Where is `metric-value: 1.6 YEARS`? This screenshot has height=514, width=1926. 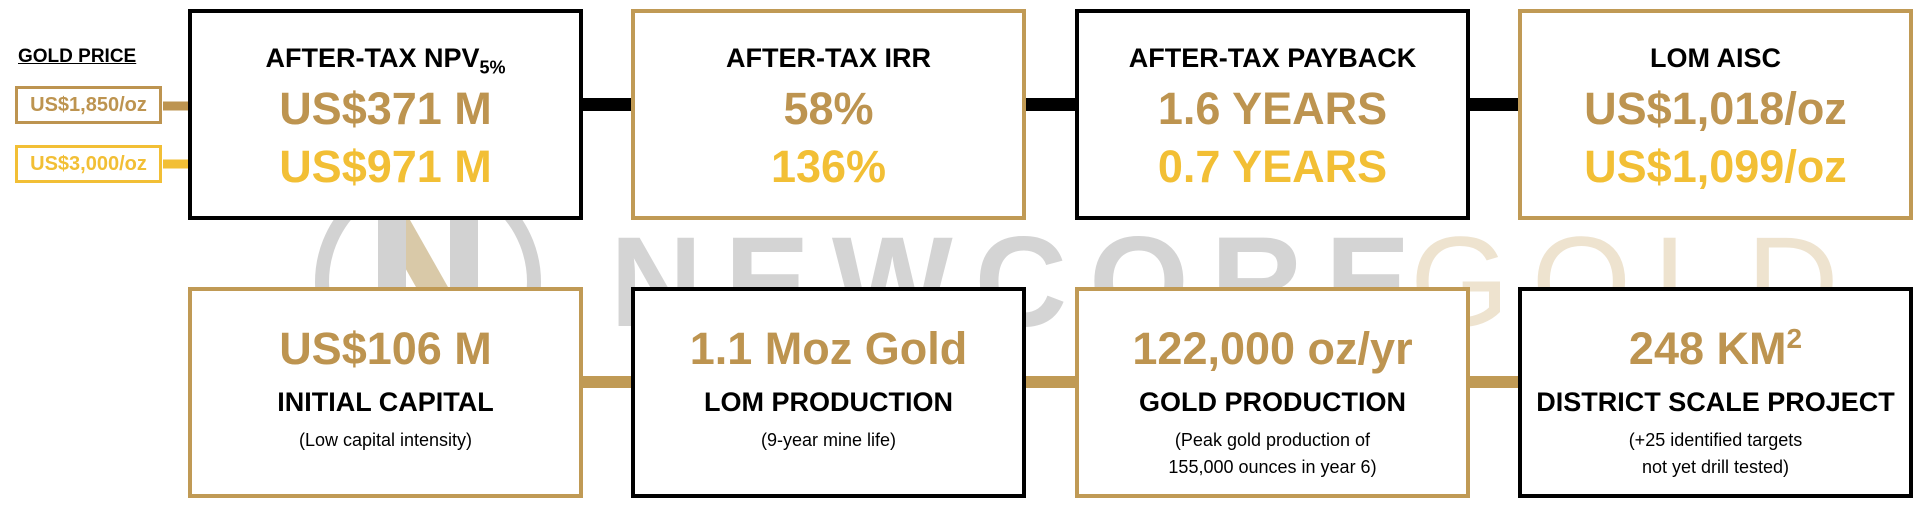
metric-value: 1.6 YEARS is located at coordinates (1272, 108).